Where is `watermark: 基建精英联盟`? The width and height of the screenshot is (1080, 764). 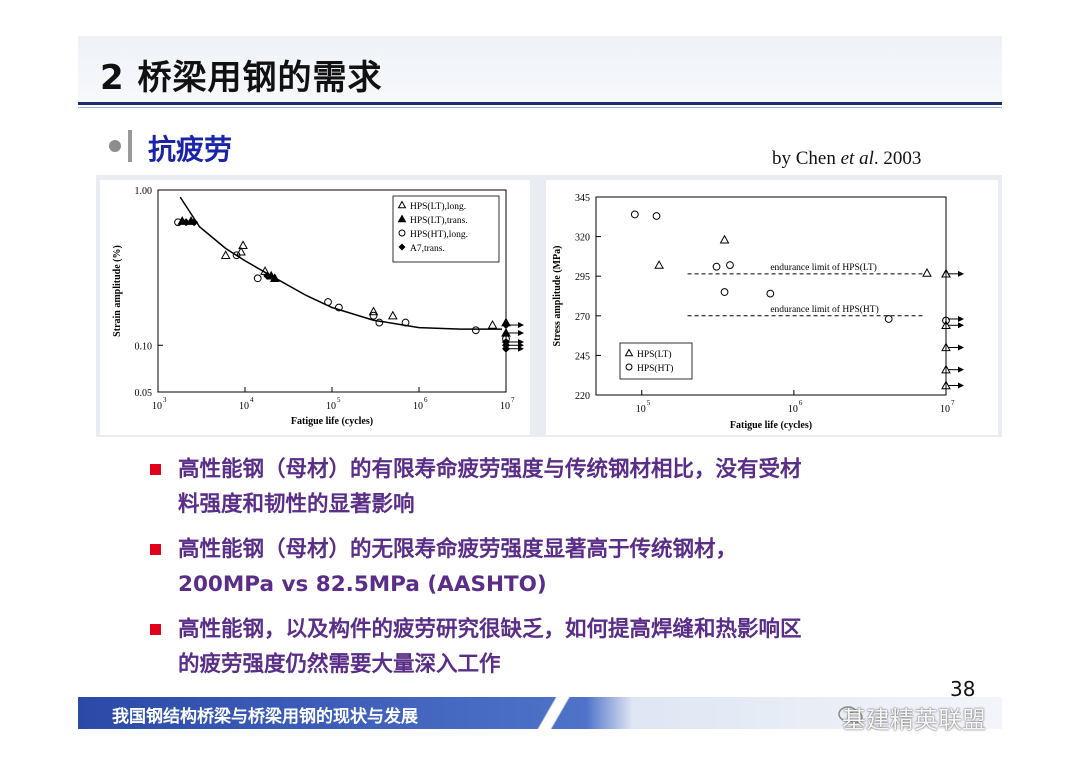 watermark: 基建精英联盟 is located at coordinates (914, 720).